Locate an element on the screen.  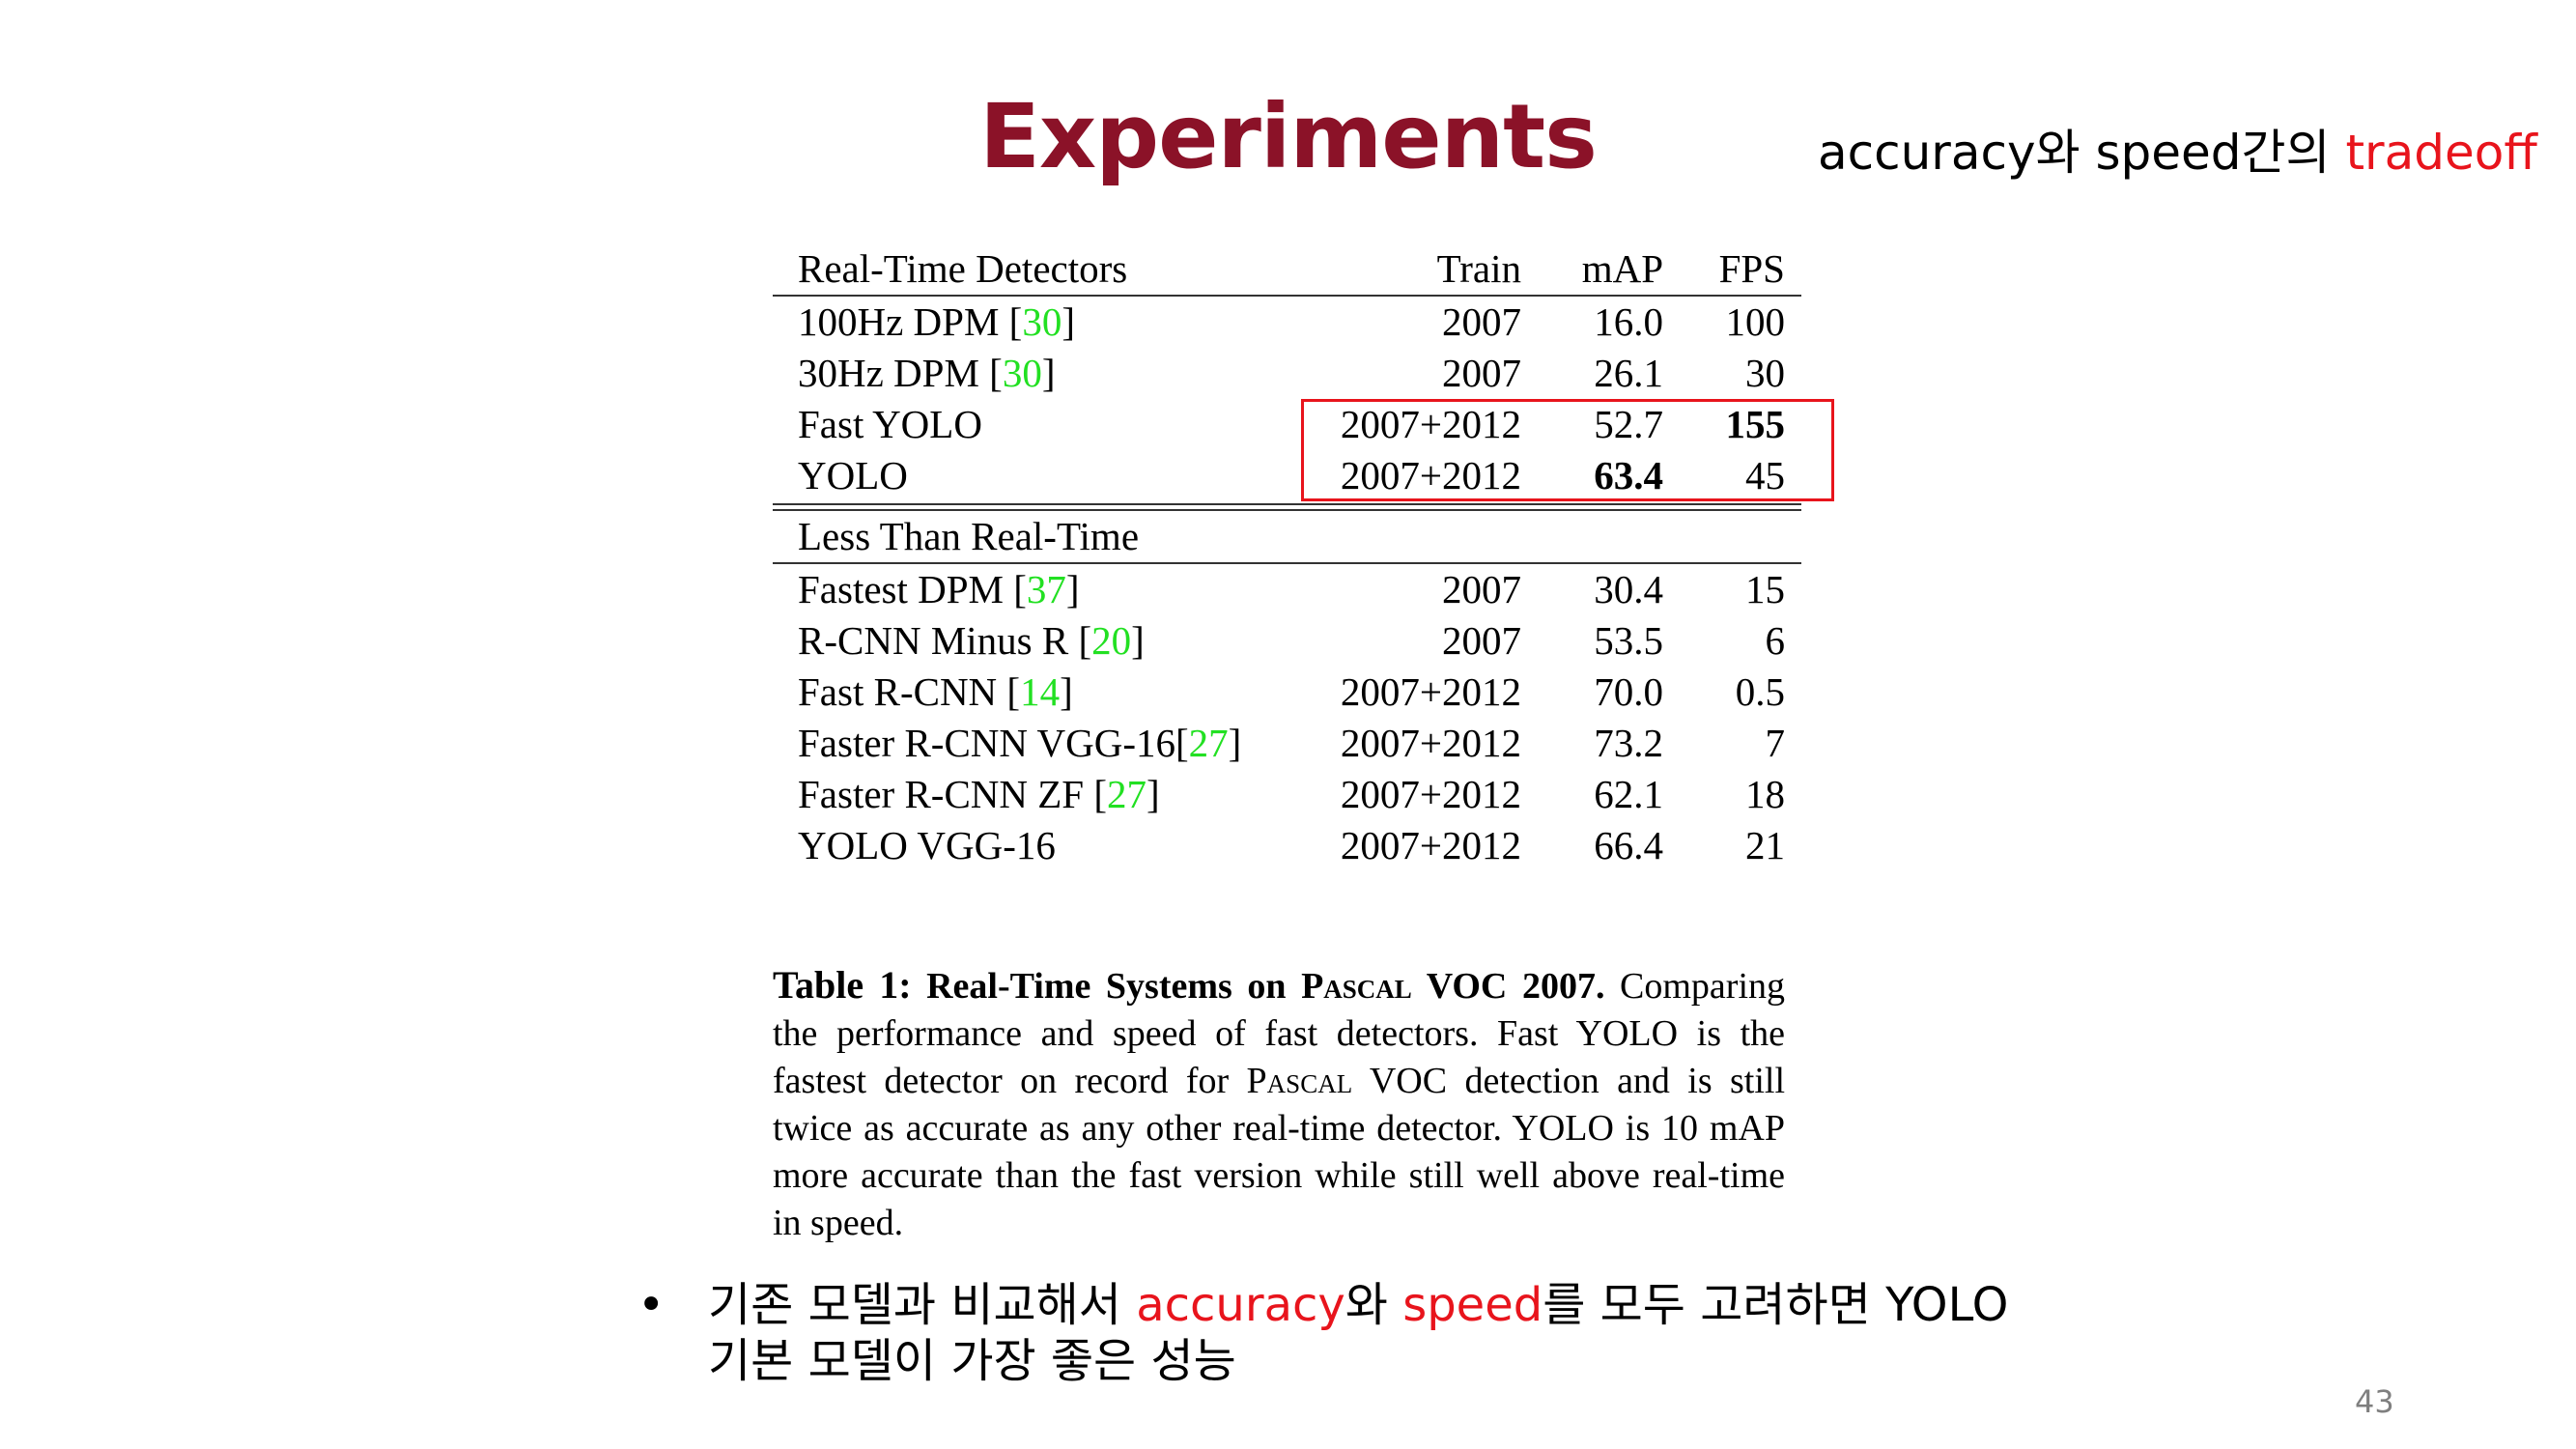
caption-label: Table 1: is located at coordinates (842, 985).